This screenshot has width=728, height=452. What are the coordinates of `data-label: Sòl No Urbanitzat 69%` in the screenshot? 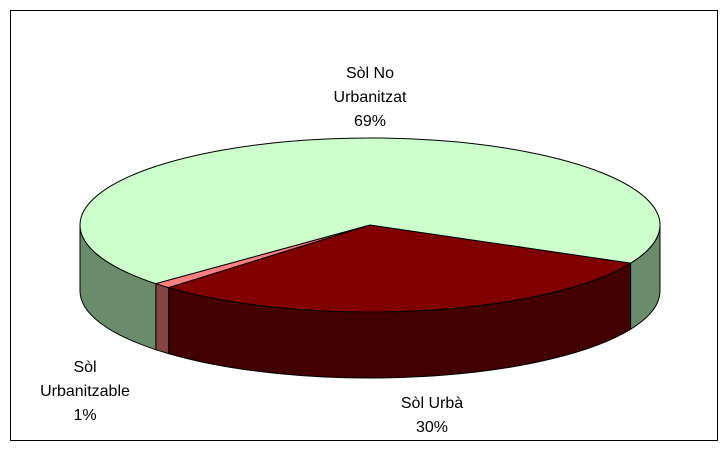 It's located at (370, 98).